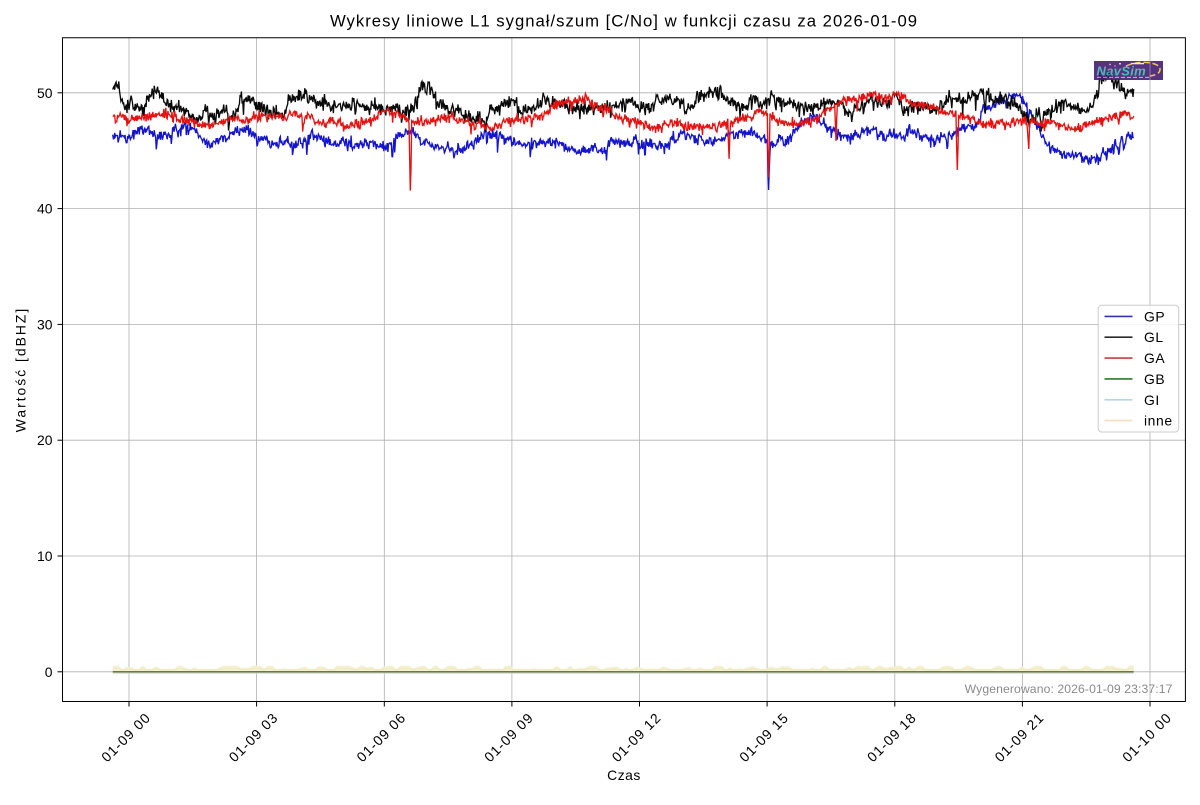 This screenshot has height=805, width=1200. Describe the element at coordinates (1154, 358) in the screenshot. I see `svg-text: GA` at that location.